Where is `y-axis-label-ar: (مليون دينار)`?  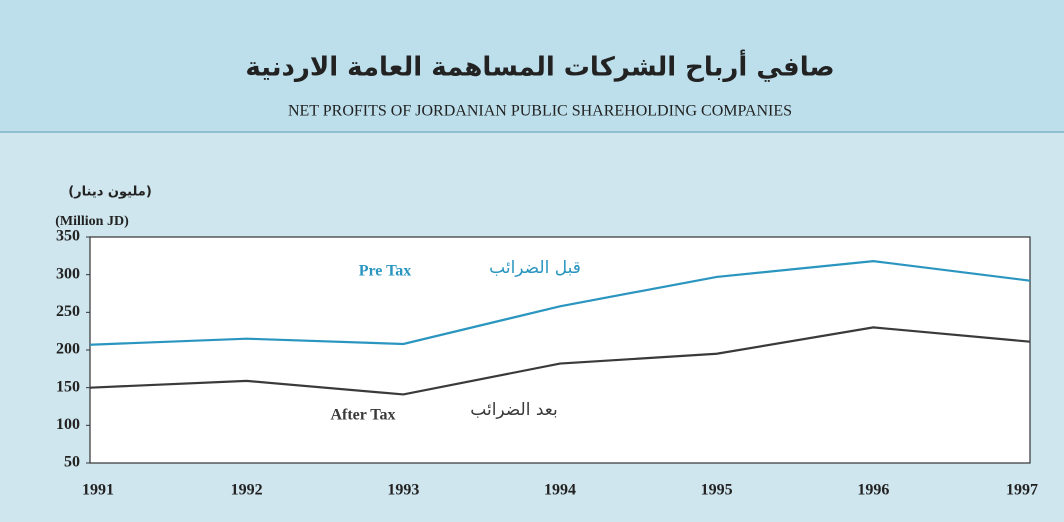
y-axis-label-ar: (مليون دينار) is located at coordinates (110, 192).